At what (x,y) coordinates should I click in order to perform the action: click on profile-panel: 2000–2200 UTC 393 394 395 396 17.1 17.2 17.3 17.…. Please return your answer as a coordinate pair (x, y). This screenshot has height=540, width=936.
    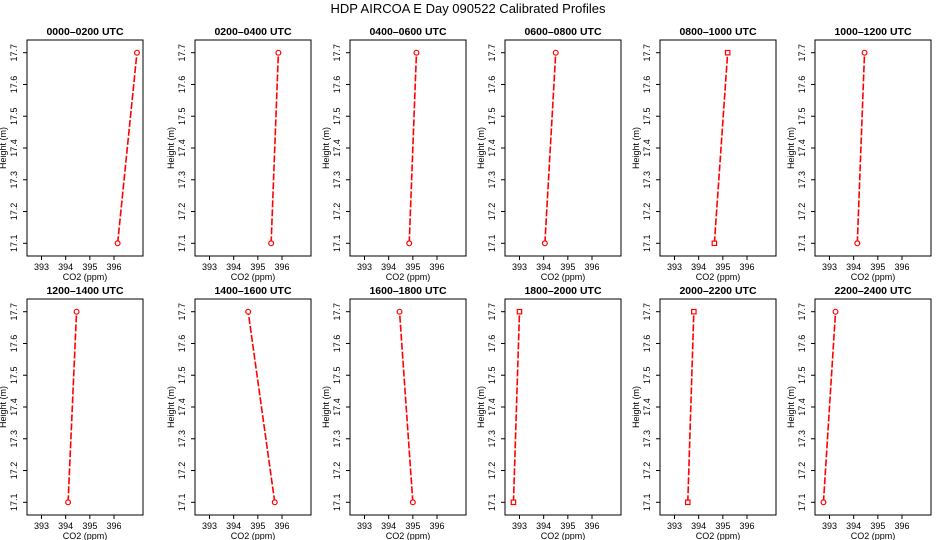
    Looking at the image, I should click on (704, 412).